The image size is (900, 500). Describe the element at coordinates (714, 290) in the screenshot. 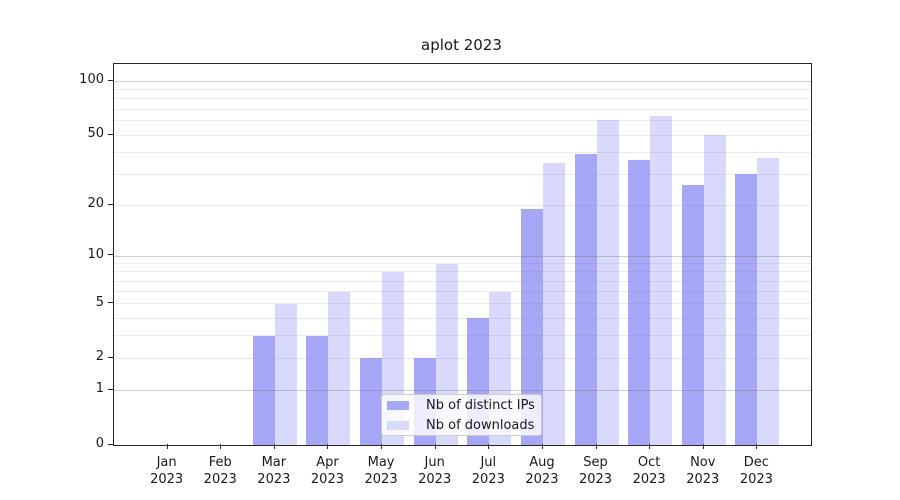

I see `bar-nov-downloads` at that location.